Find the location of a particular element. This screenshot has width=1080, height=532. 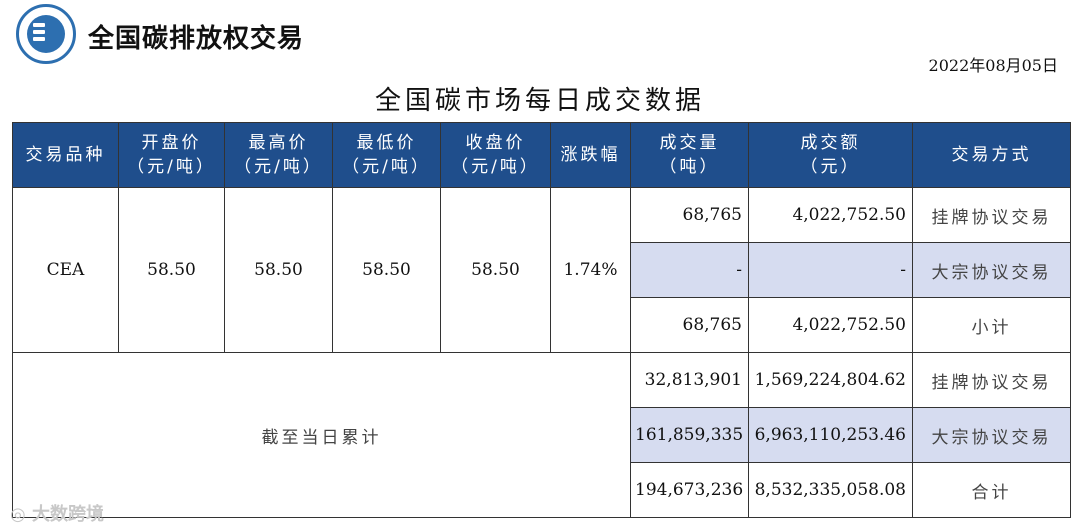

header-change-label: 涨跌幅 is located at coordinates (590, 155).